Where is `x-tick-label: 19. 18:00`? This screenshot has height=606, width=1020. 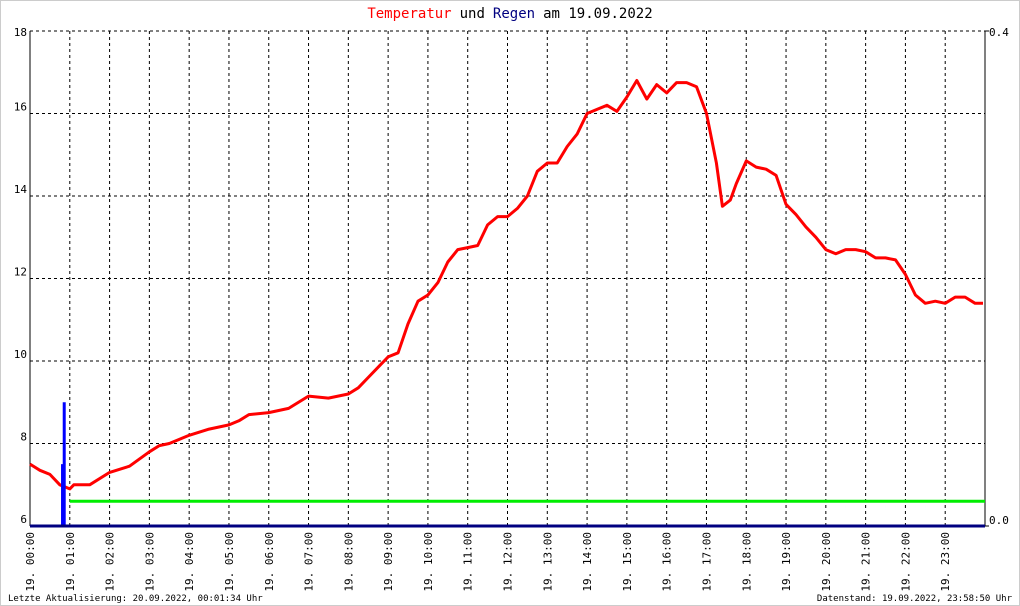 x-tick-label: 19. 18:00 is located at coordinates (746, 562).